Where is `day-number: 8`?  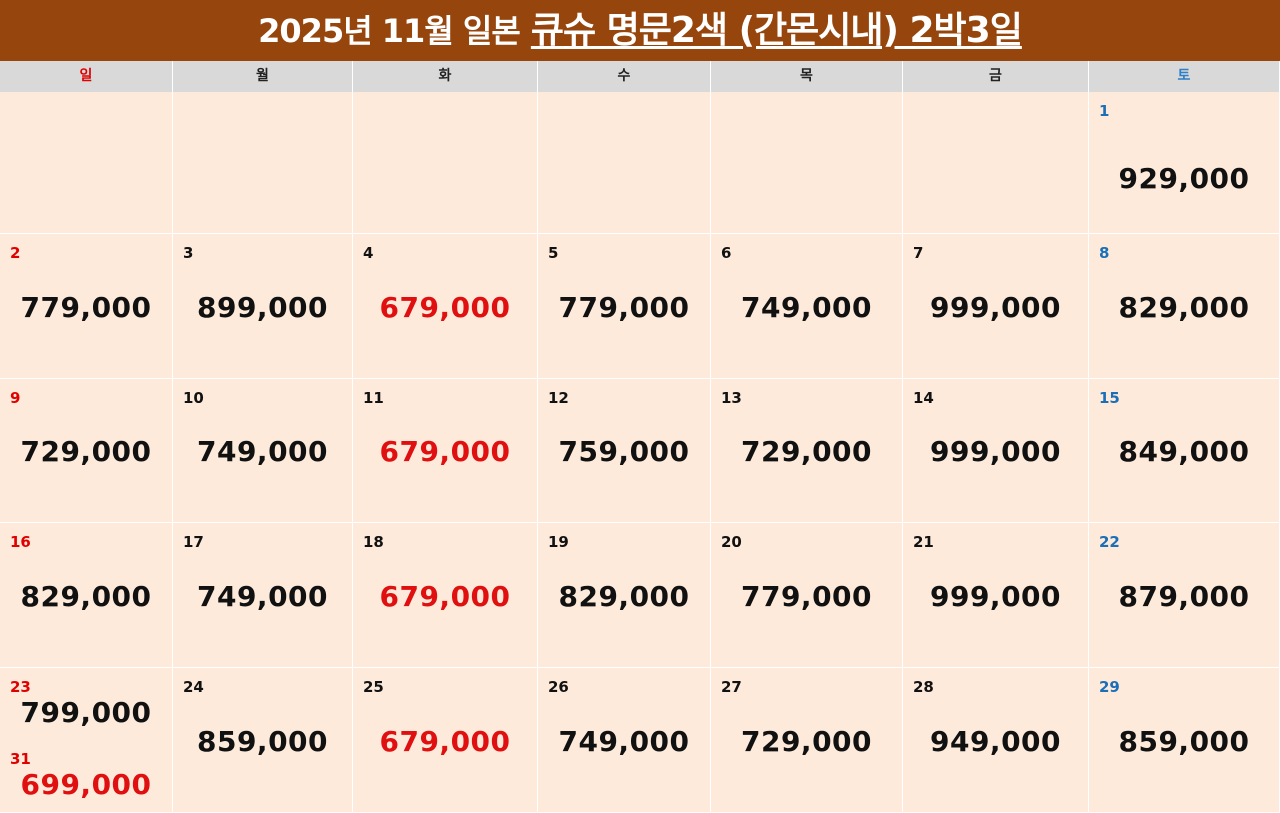
day-number: 8 is located at coordinates (1104, 253).